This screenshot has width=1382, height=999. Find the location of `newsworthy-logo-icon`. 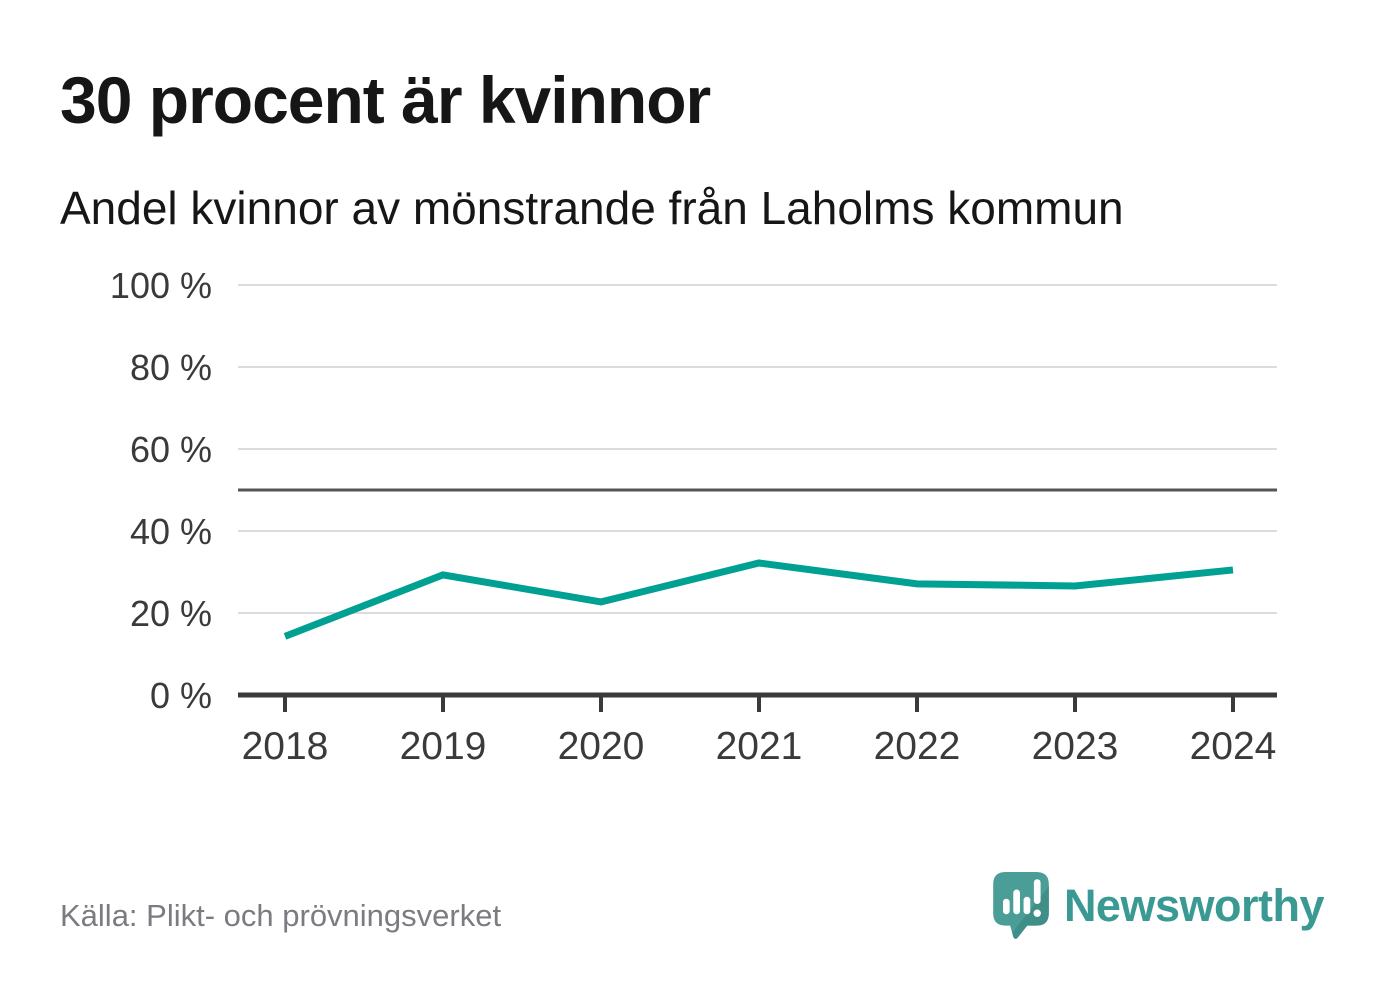

newsworthy-logo-icon is located at coordinates (1021, 905).